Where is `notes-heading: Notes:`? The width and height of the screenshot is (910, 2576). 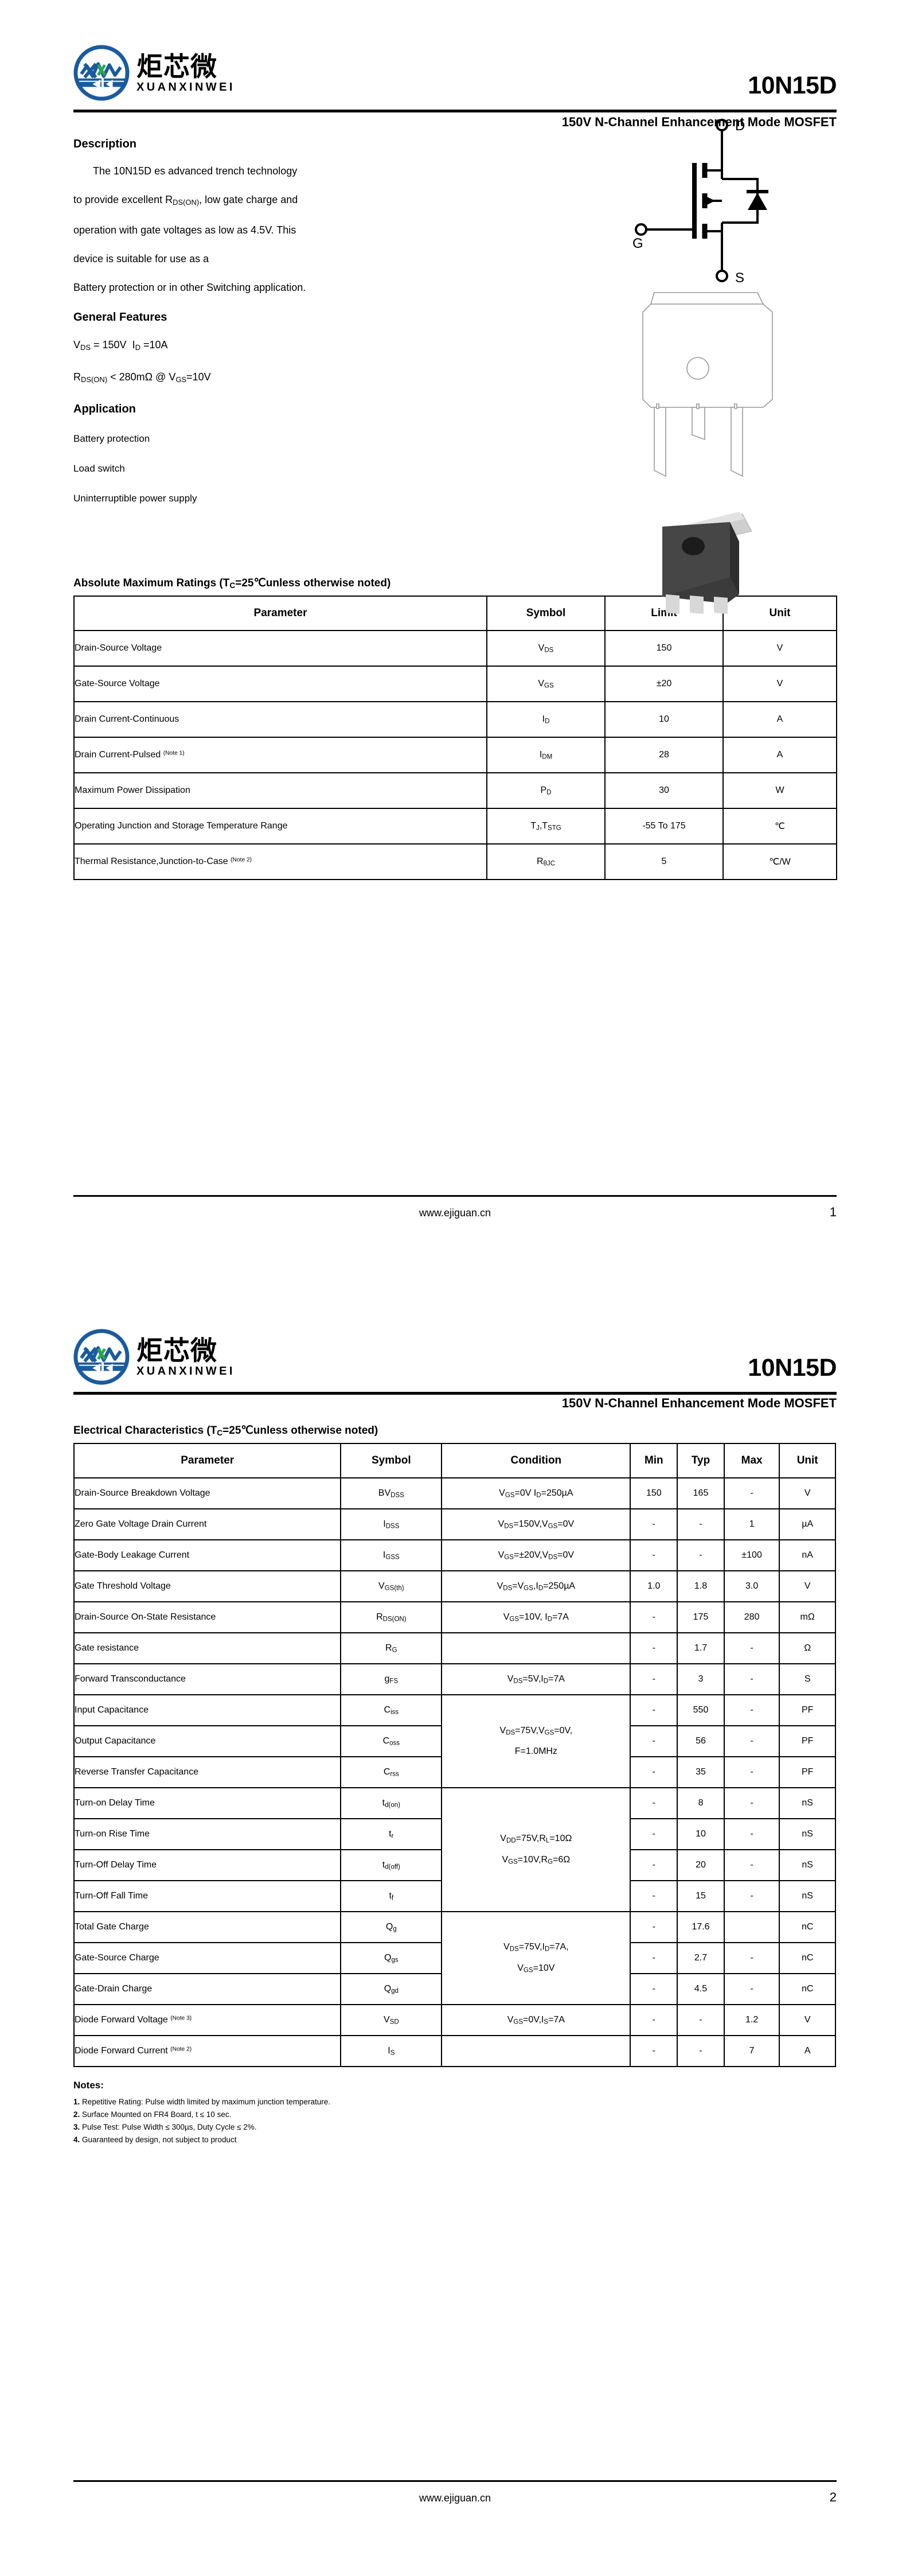
notes-heading: Notes: is located at coordinates (88, 2085).